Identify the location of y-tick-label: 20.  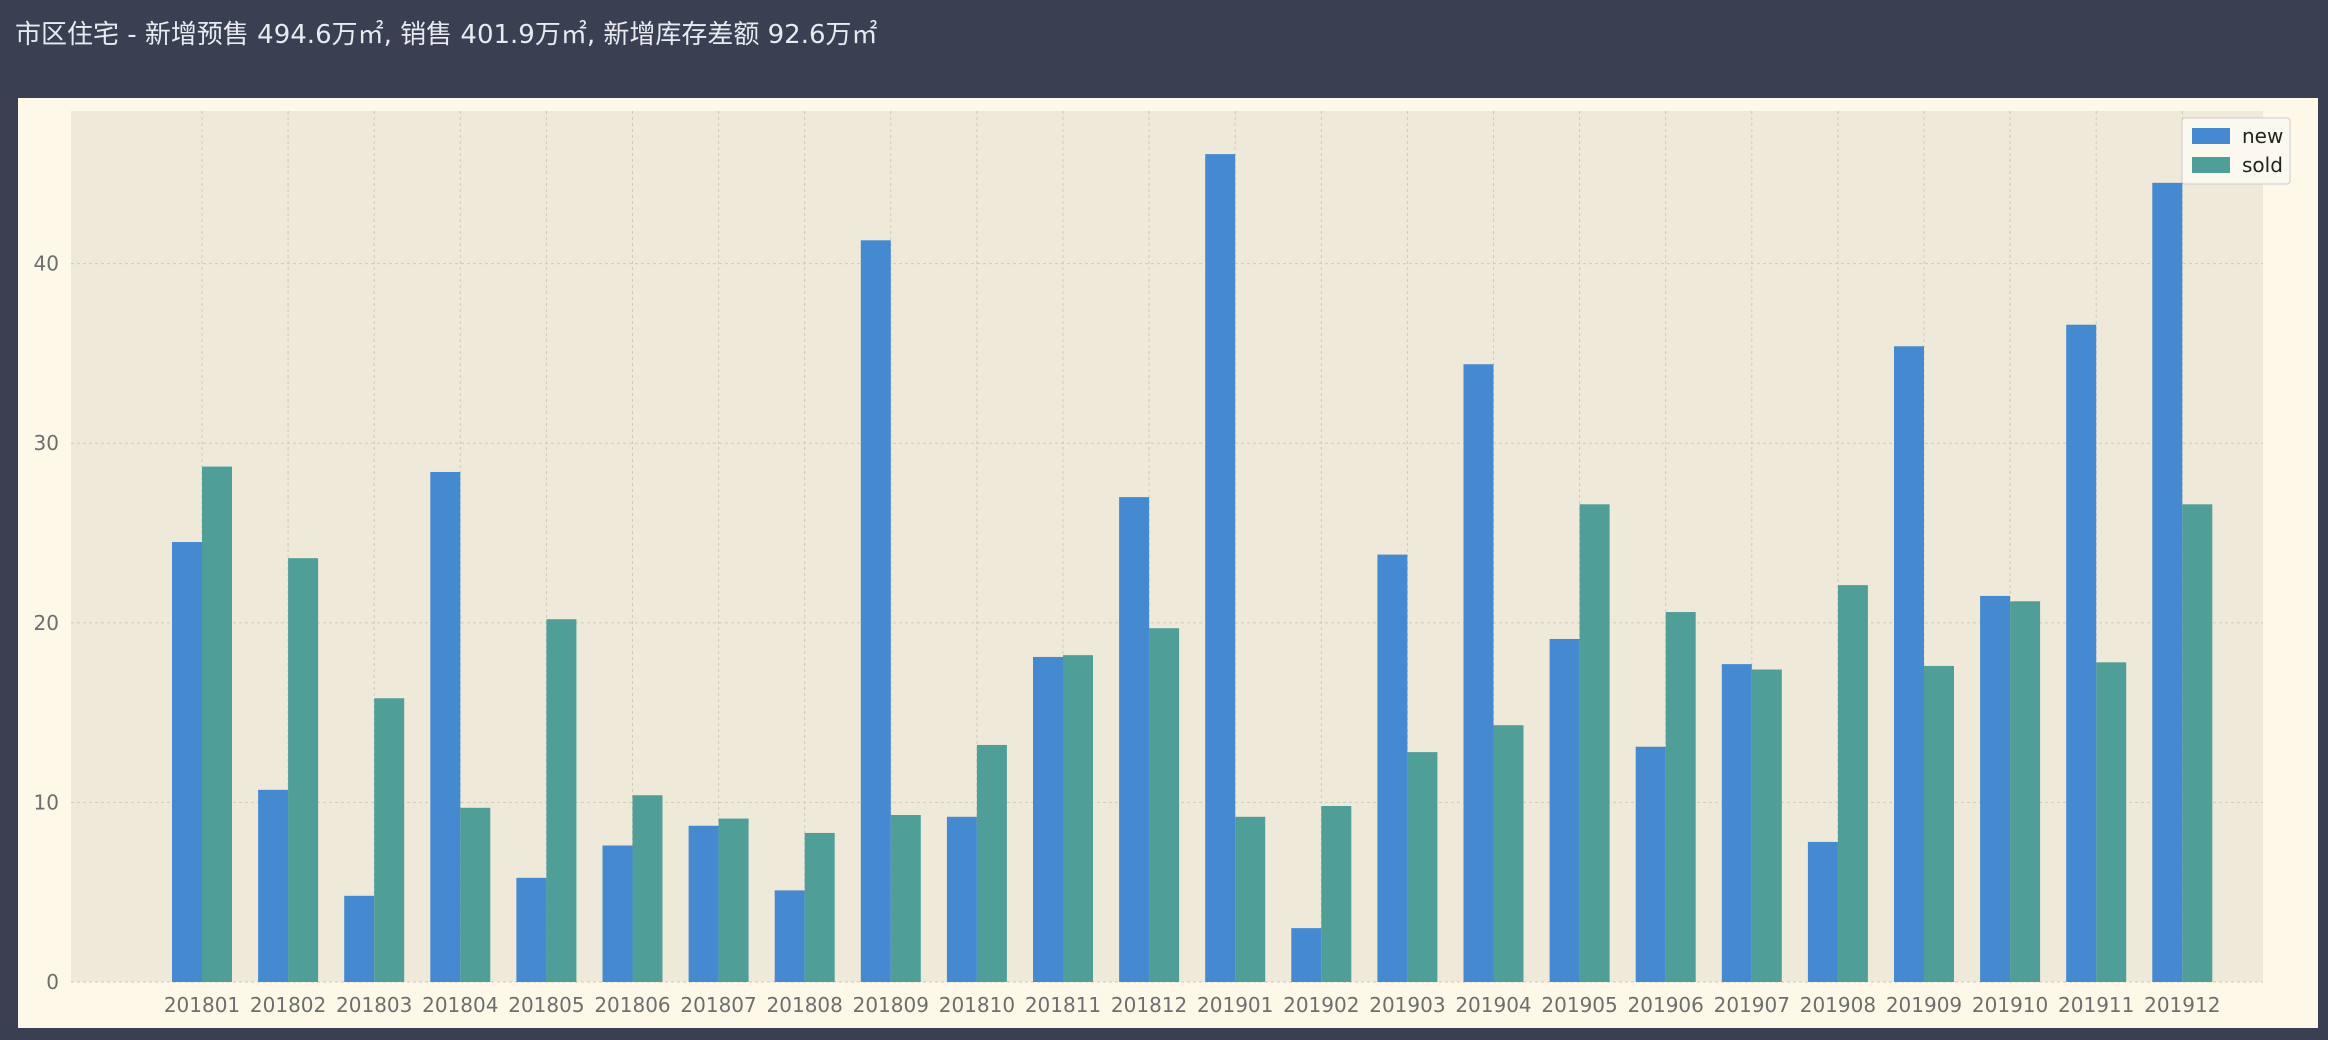
(46, 623).